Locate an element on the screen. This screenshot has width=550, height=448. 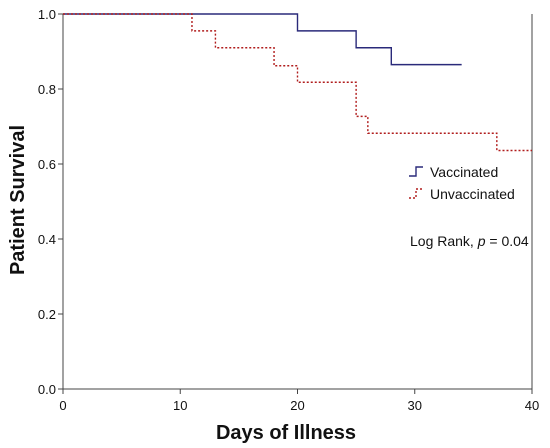
x-tick-label: 20 is located at coordinates (297, 405).